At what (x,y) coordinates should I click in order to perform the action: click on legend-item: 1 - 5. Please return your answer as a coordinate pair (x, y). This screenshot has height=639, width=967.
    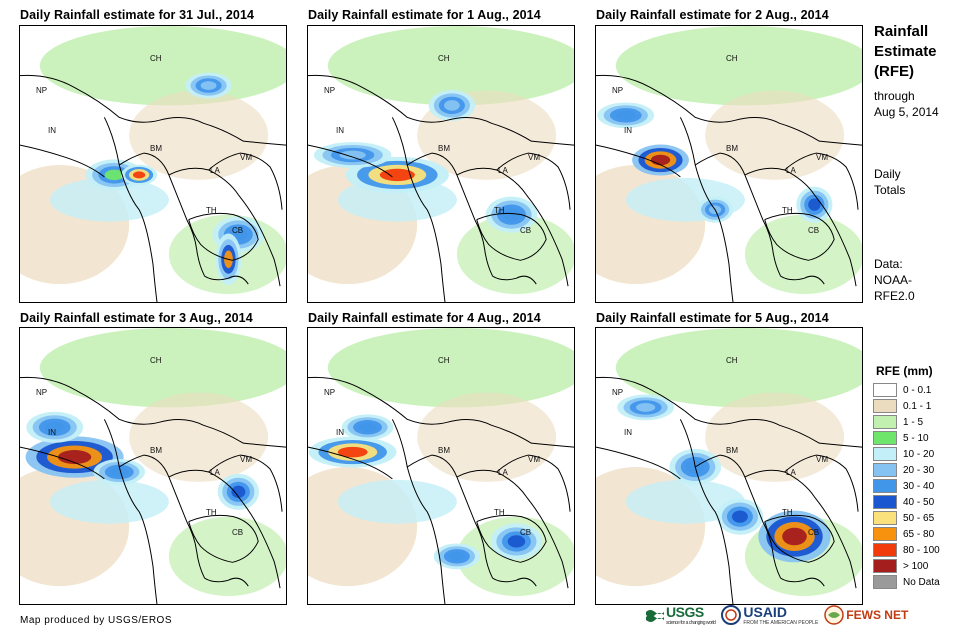
    Looking at the image, I should click on (906, 422).